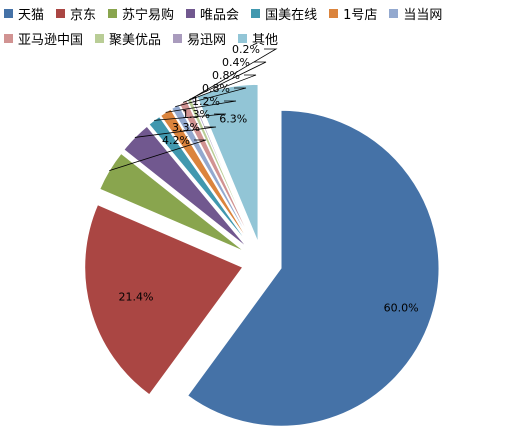 The width and height of the screenshot is (510, 431). What do you see at coordinates (236, 62) in the screenshot?
I see `slice-data-label: 0.4%` at bounding box center [236, 62].